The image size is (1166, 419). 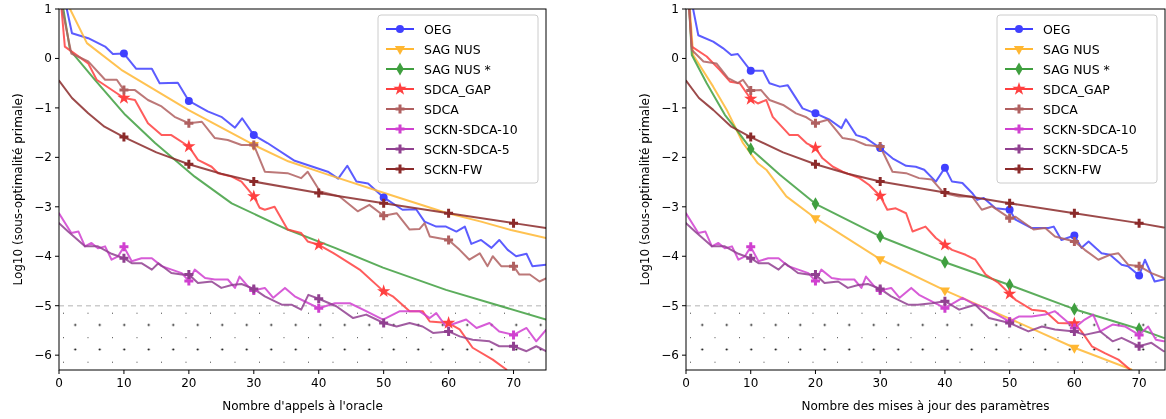 I want to click on legend-label: SAG NUS *, so click(x=1076, y=69).